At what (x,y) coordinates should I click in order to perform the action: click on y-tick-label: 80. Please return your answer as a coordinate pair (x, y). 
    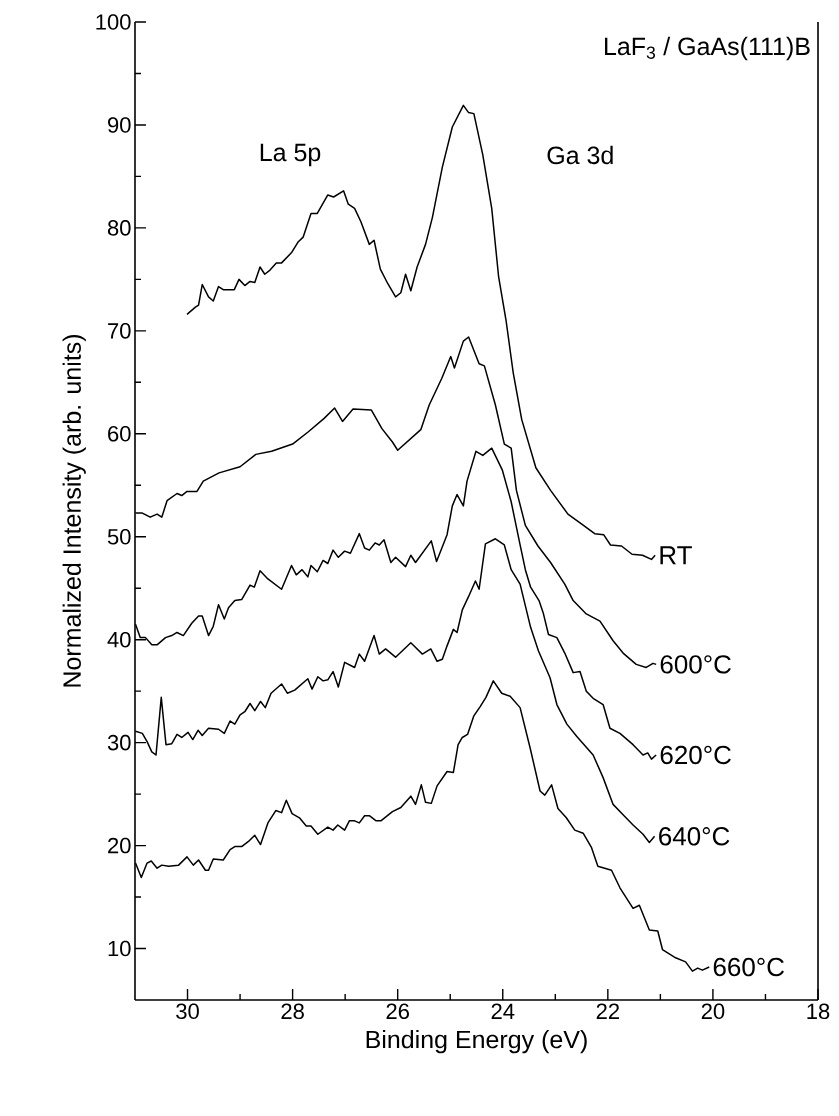
    Looking at the image, I should click on (119, 228).